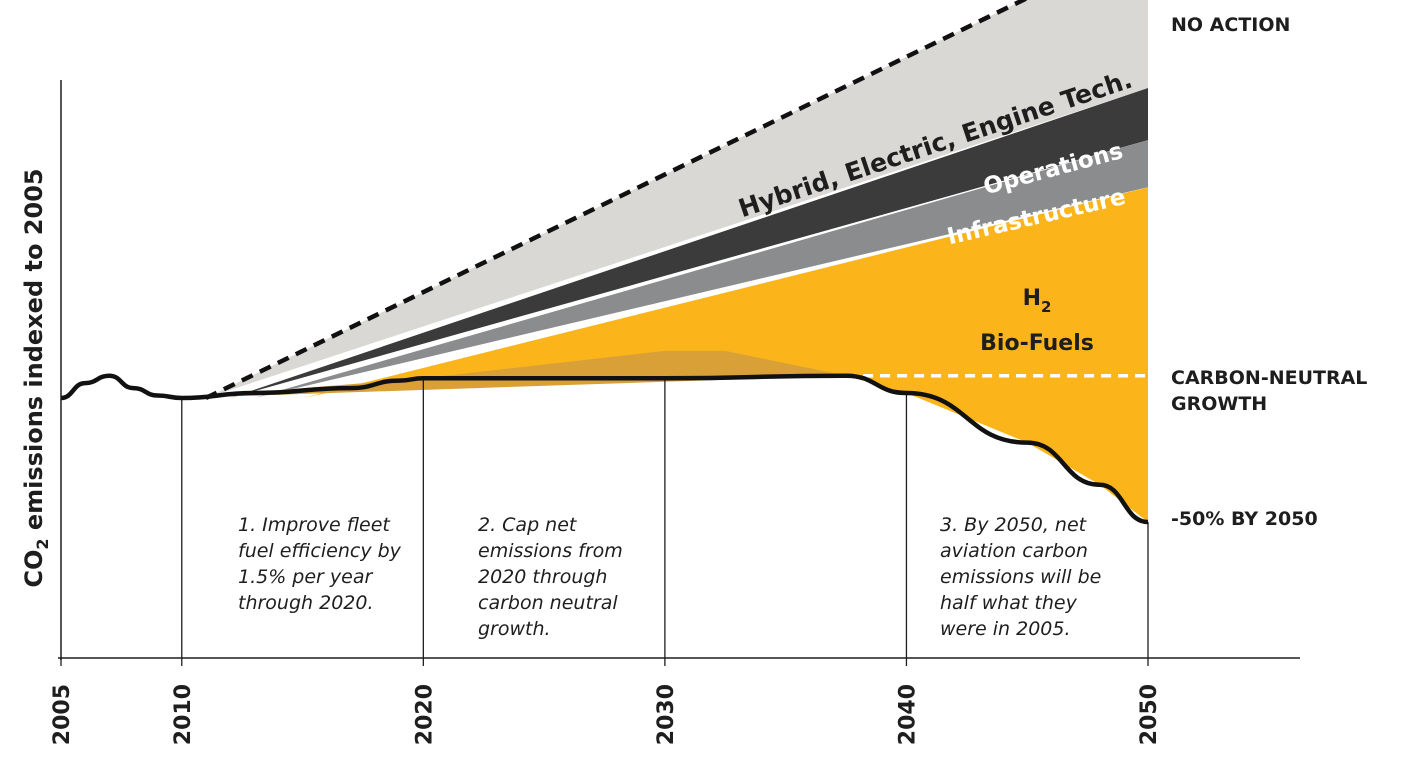  What do you see at coordinates (907, 714) in the screenshot?
I see `x-tick-label: 2040` at bounding box center [907, 714].